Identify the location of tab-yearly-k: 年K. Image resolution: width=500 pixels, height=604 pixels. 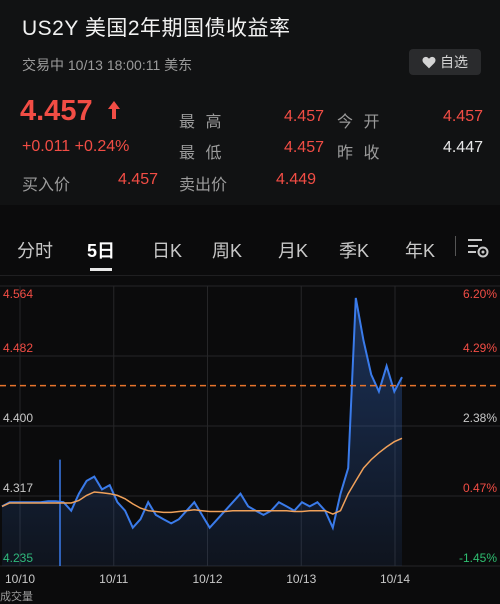
(420, 251).